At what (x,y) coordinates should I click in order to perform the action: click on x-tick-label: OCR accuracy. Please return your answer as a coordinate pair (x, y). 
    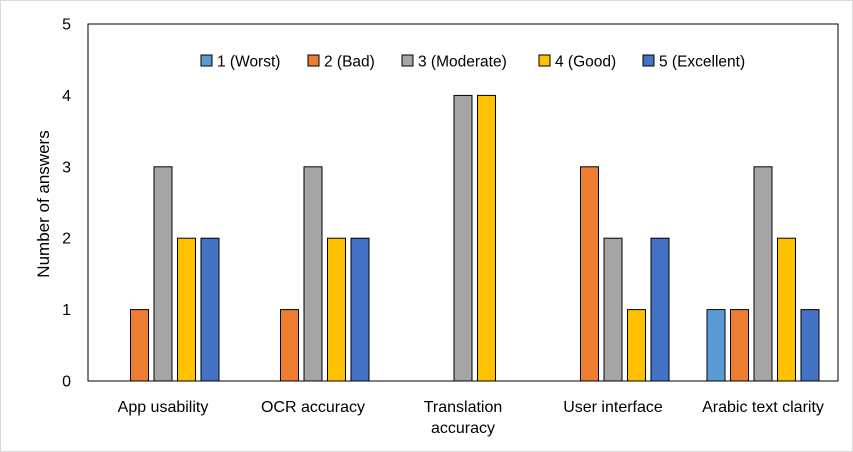
    Looking at the image, I should click on (313, 407).